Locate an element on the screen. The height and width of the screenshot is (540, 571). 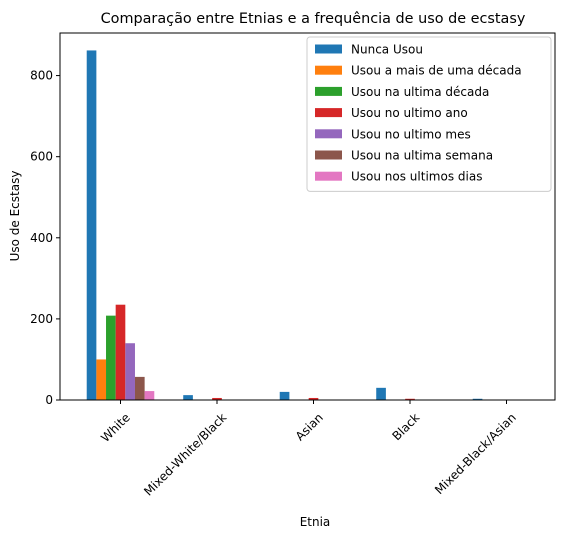
y-tick-label: 200 is located at coordinates (41, 319).